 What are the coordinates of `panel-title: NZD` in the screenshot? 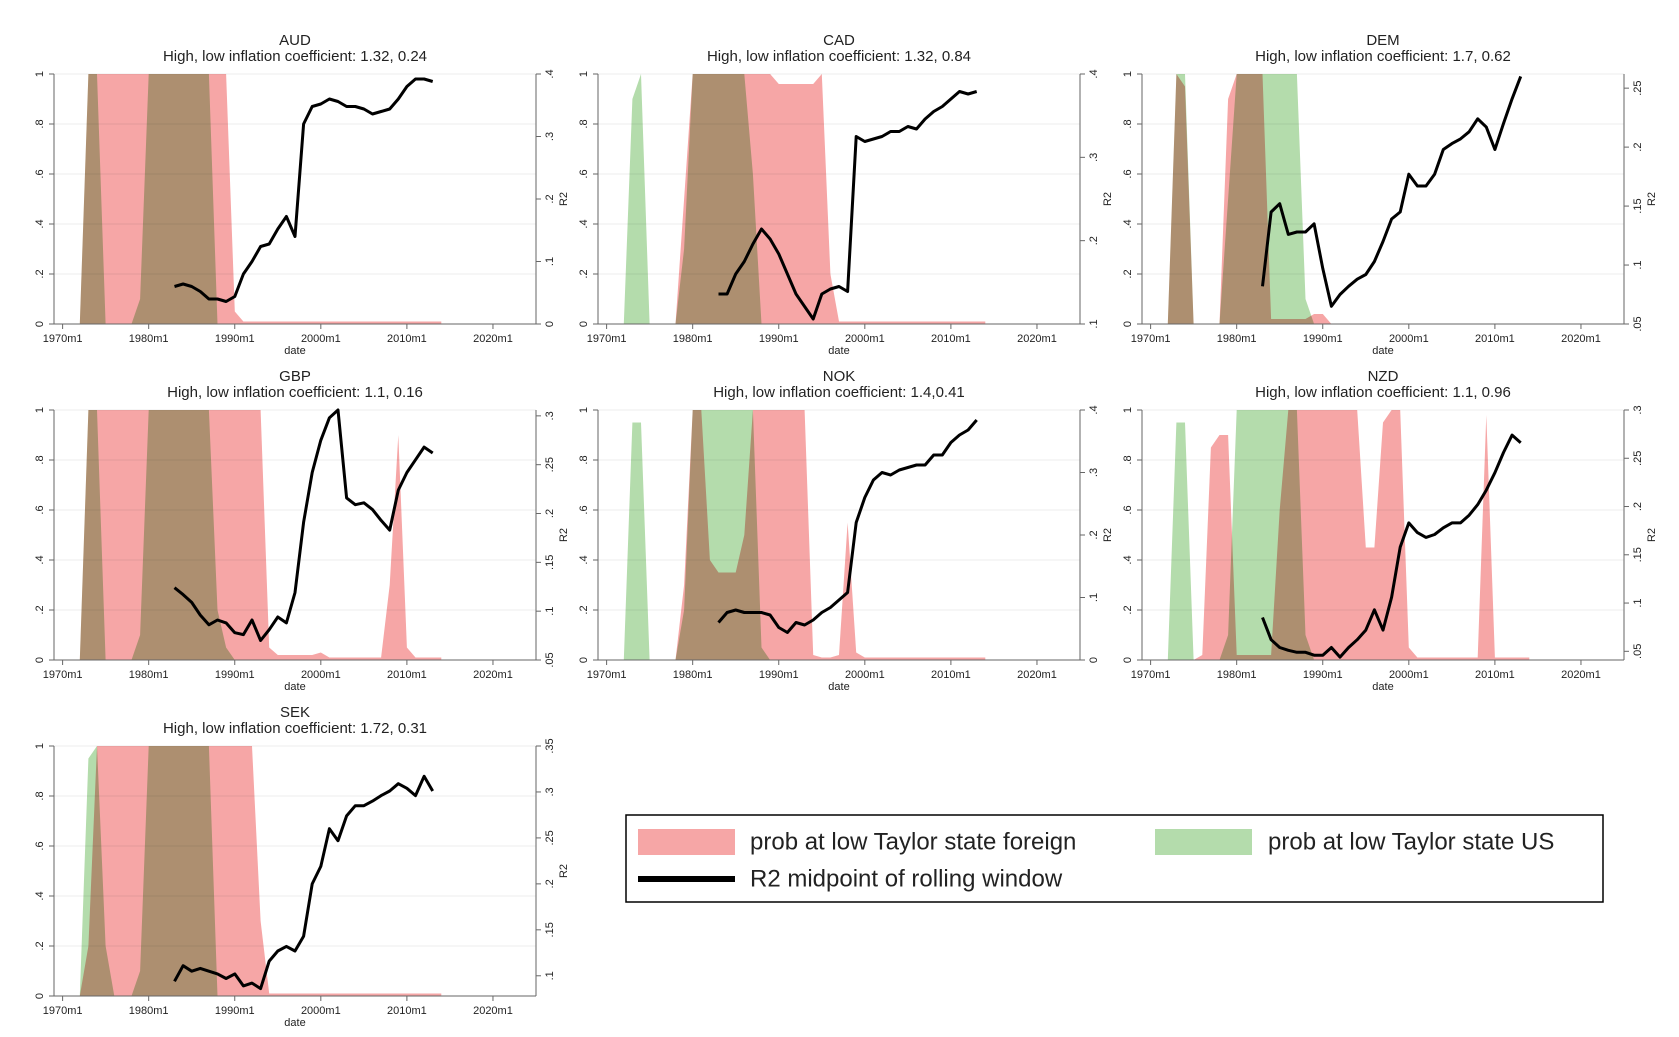 It's located at (1383, 376).